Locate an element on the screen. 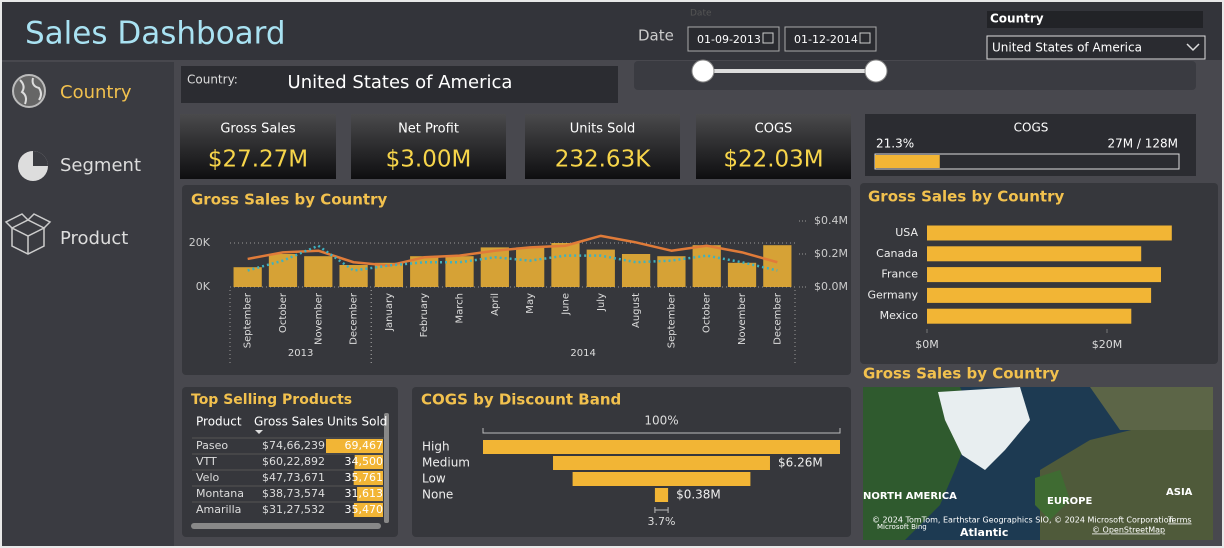  y2-tick-label: $0.0M is located at coordinates (831, 286).